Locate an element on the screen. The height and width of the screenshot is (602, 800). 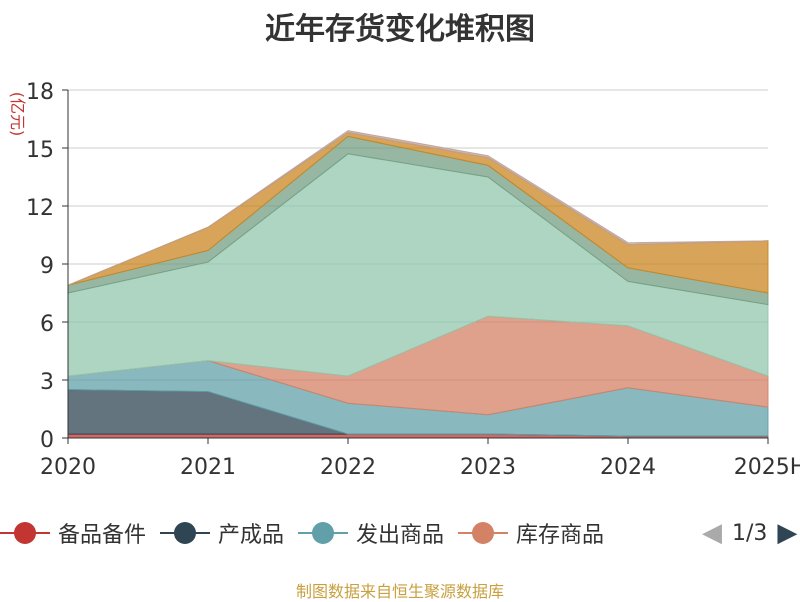
source-note: 制图数据来自恒生聚源数据库 is located at coordinates (399, 591).